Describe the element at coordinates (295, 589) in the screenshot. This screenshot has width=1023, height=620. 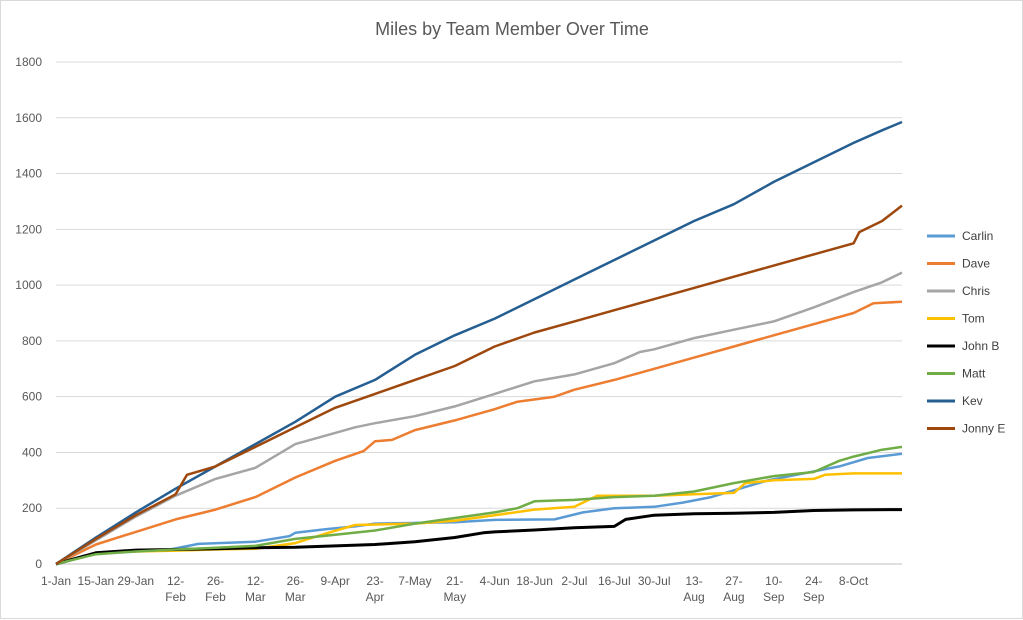
I see `x-tick-label: 26-Mar` at that location.